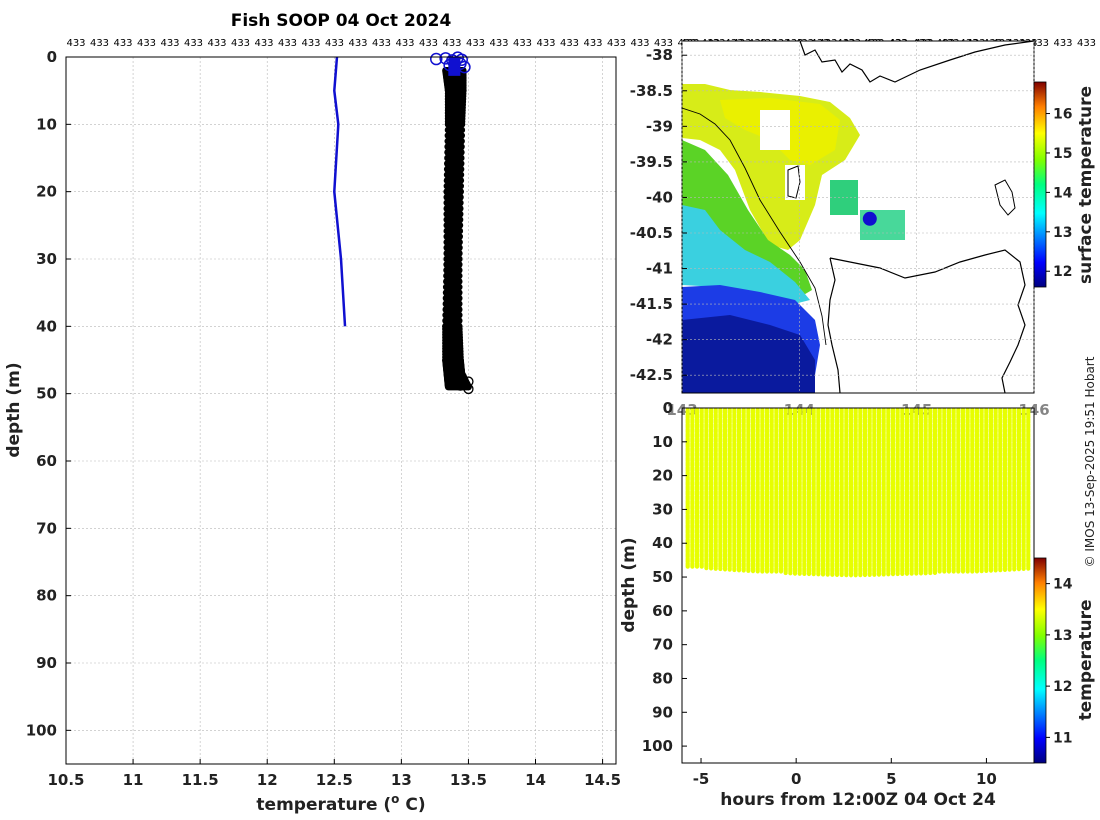  What do you see at coordinates (659, 55) in the screenshot?
I see `map-y-tick-label: -38` at bounding box center [659, 55].